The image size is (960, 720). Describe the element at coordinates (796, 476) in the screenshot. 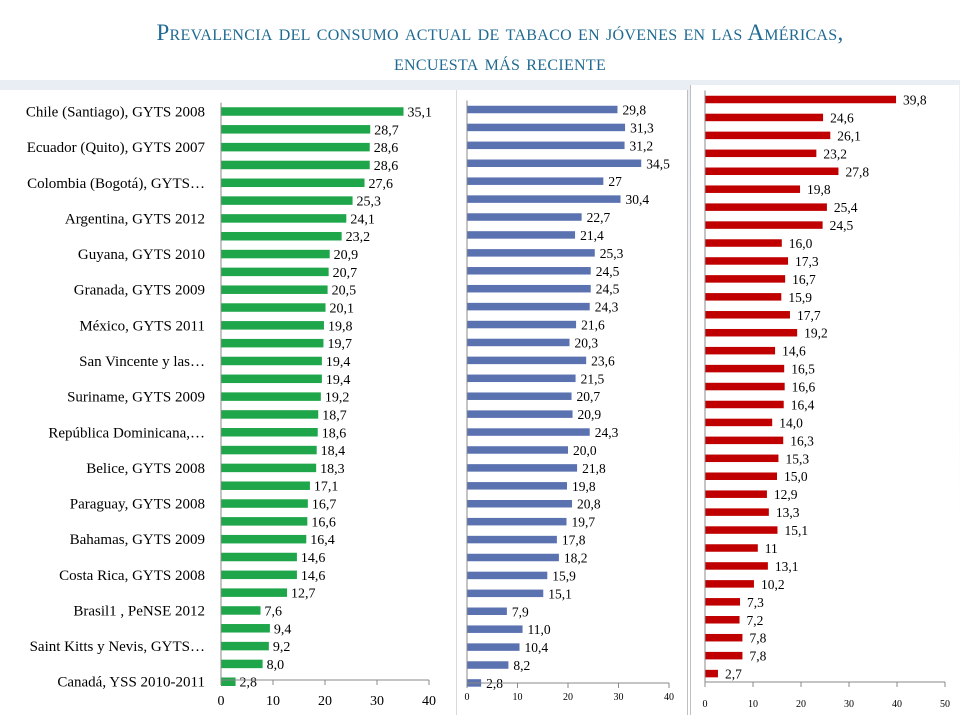

I see `data-label: 15,0` at that location.